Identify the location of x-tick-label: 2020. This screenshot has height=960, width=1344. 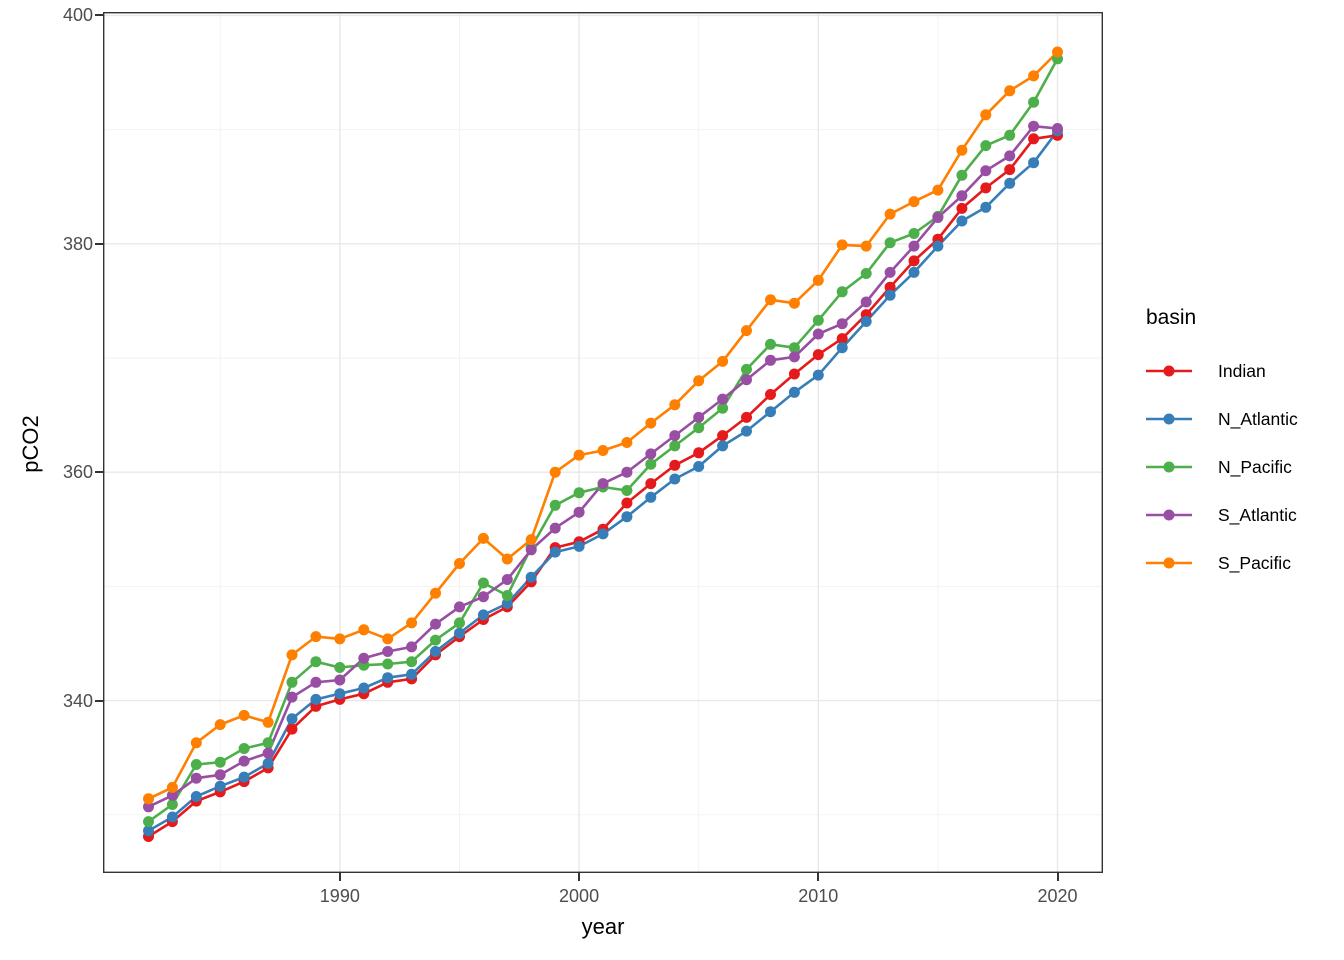
(1057, 896).